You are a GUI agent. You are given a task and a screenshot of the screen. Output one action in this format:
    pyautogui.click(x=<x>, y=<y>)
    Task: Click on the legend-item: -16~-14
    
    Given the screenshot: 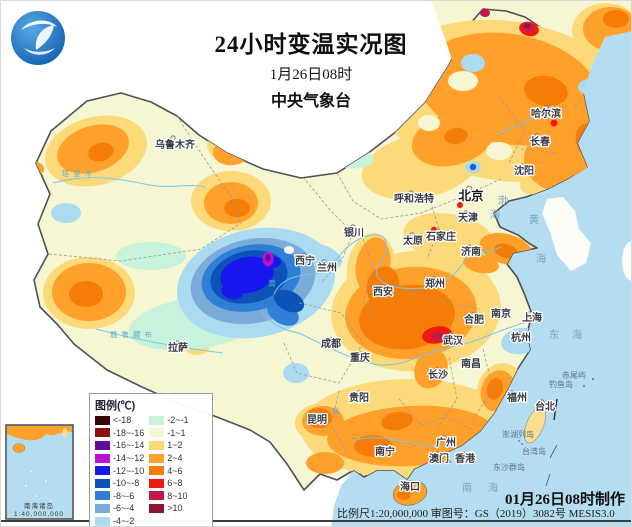 What is the action you would take?
    pyautogui.click(x=119, y=445)
    